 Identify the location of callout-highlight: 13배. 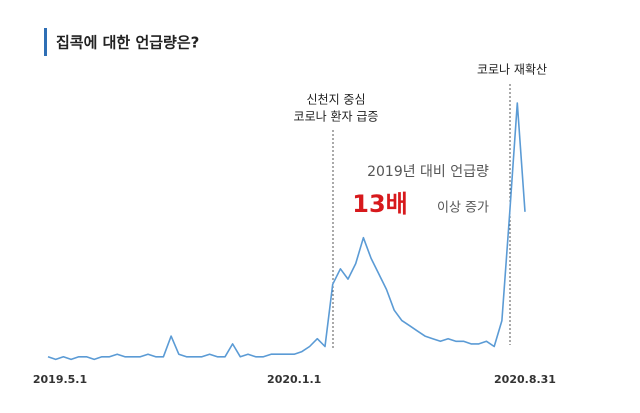
(379, 204).